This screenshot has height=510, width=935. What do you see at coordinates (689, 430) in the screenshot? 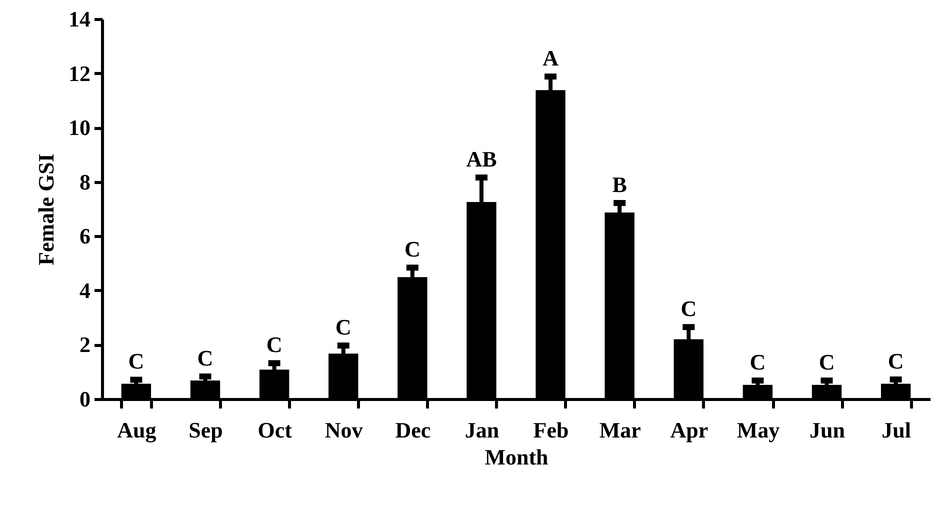
I see `x-tick-label: Apr` at bounding box center [689, 430].